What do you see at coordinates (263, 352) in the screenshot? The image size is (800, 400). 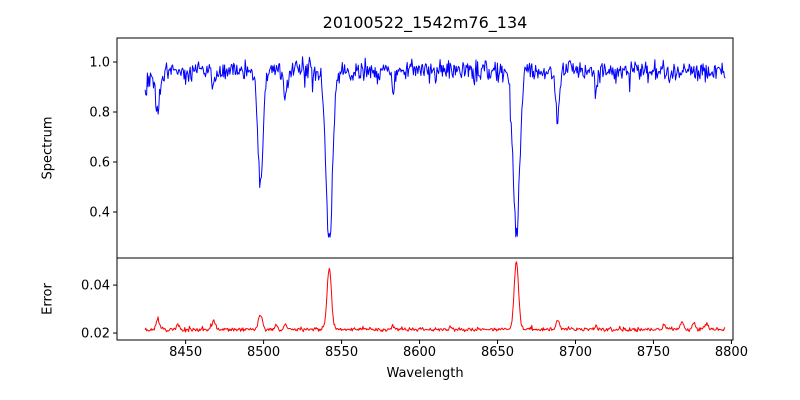 I see `x-tick-label: 8500` at bounding box center [263, 352].